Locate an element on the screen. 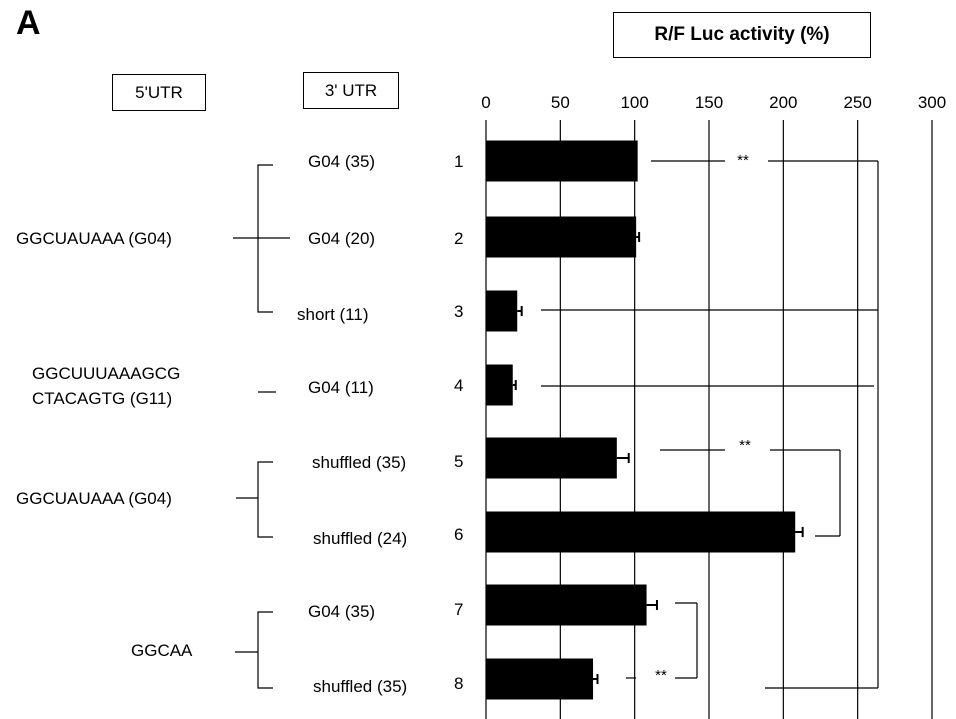  utr5-label-group-2-line-2: CTACAGTG (G11) is located at coordinates (102, 398).